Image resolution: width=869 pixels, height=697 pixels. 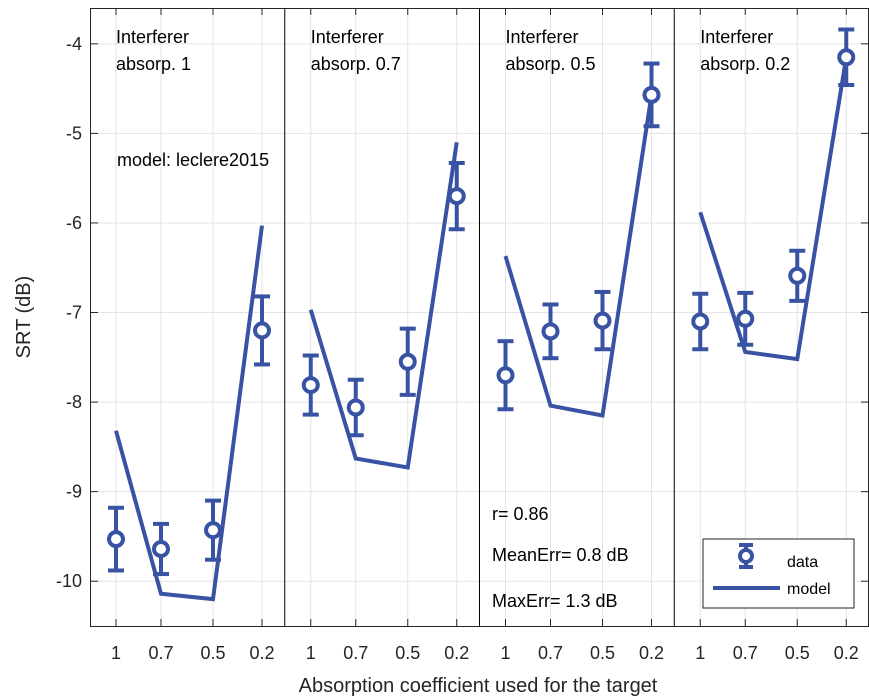 What do you see at coordinates (193, 160) in the screenshot?
I see `model-name-annotation: model: leclere2015` at bounding box center [193, 160].